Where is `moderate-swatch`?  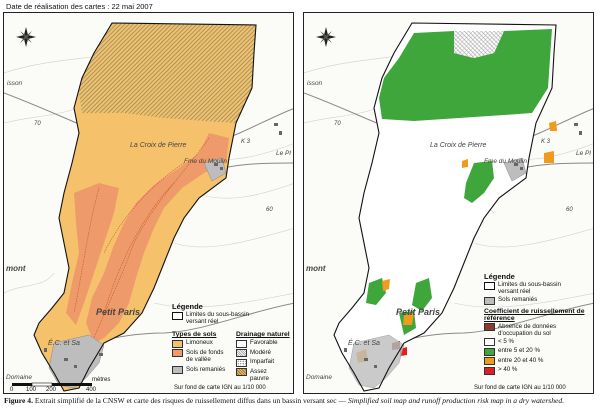
moderate-swatch is located at coordinates (241, 353).